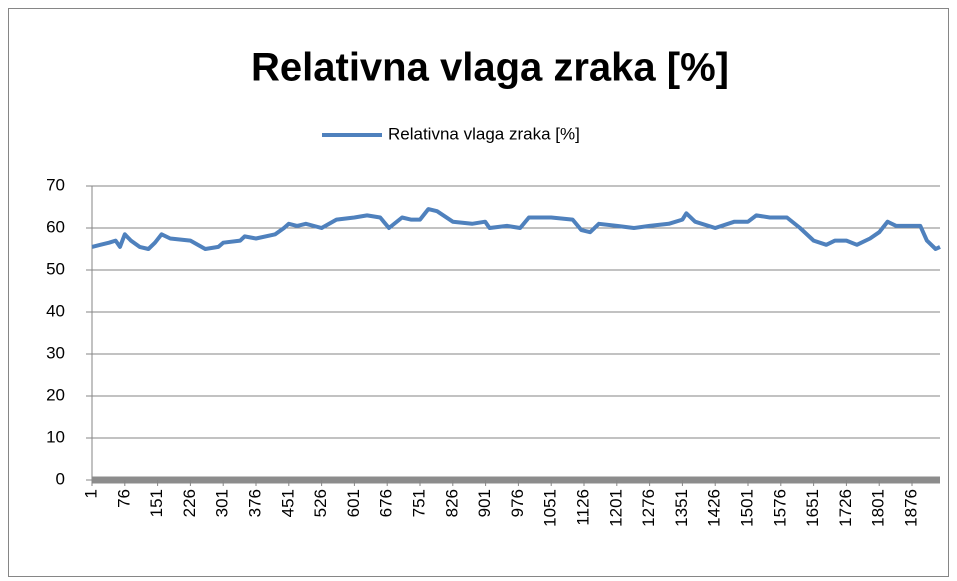 Image resolution: width=957 pixels, height=581 pixels. I want to click on y-tick-label: 70, so click(55, 184).